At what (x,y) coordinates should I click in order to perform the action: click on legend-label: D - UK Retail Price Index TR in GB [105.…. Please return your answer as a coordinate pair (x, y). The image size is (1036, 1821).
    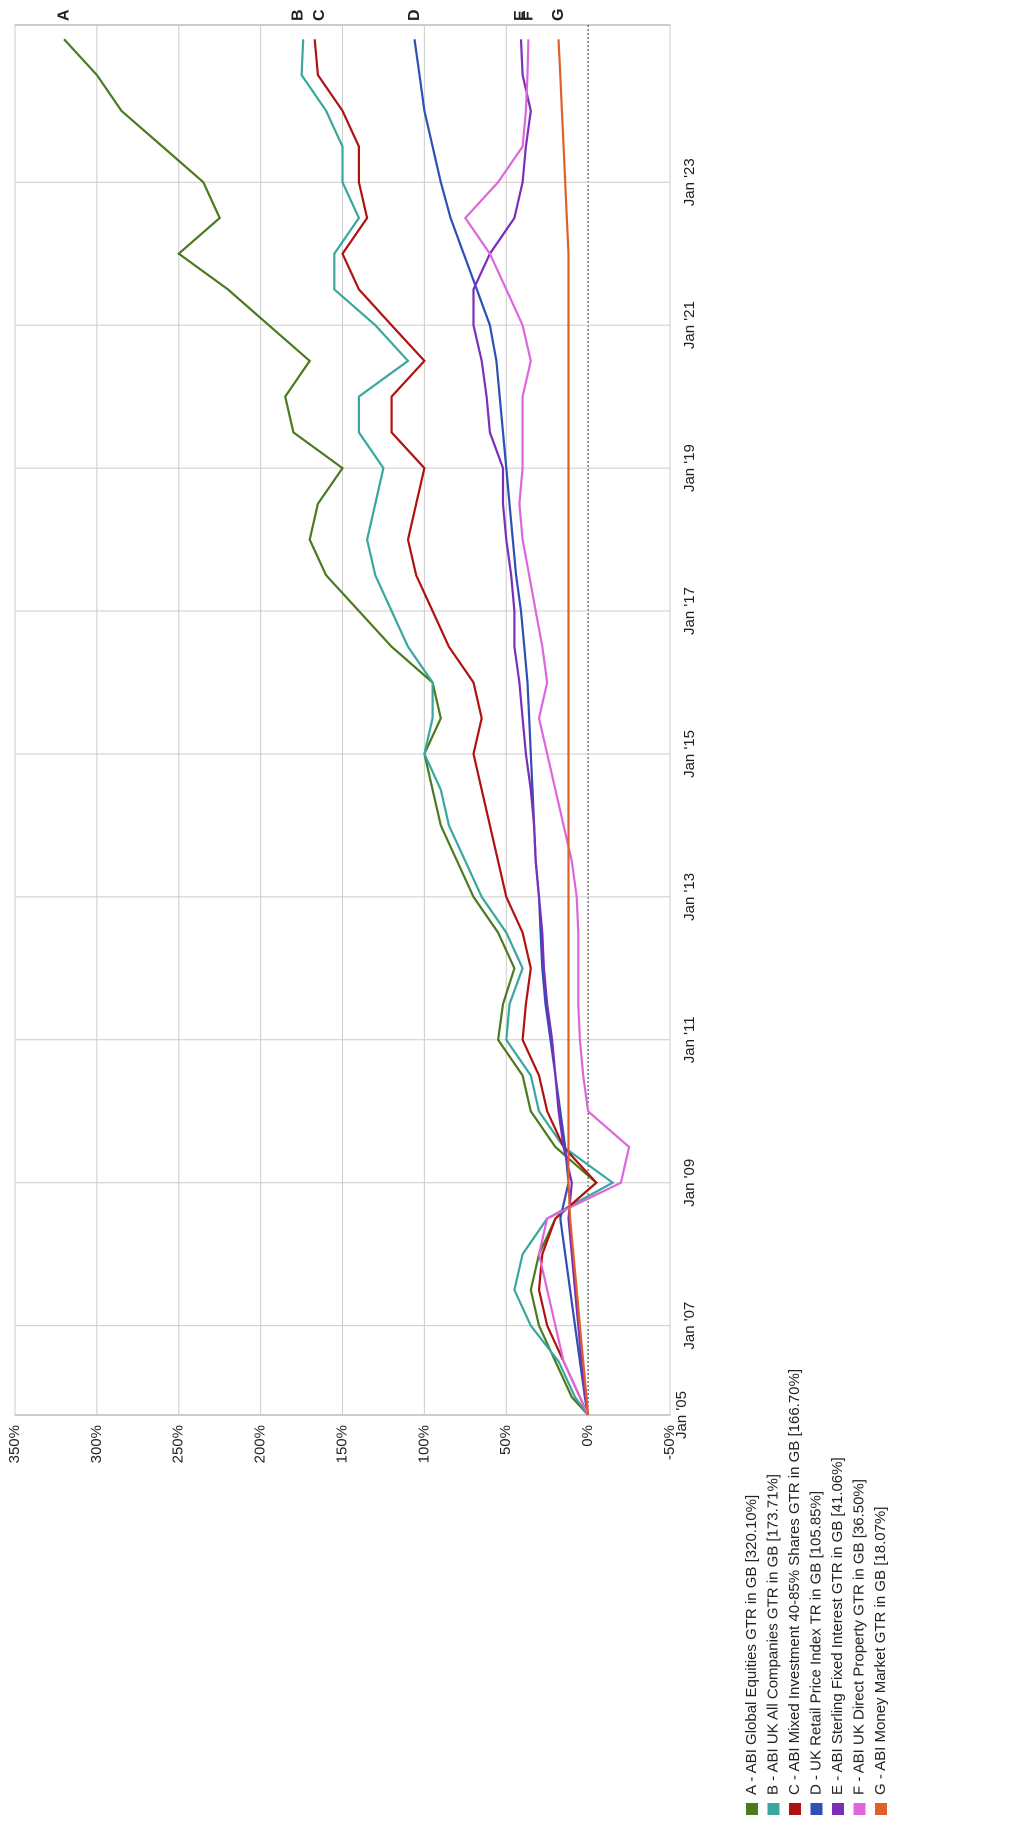
    Looking at the image, I should click on (815, 1643).